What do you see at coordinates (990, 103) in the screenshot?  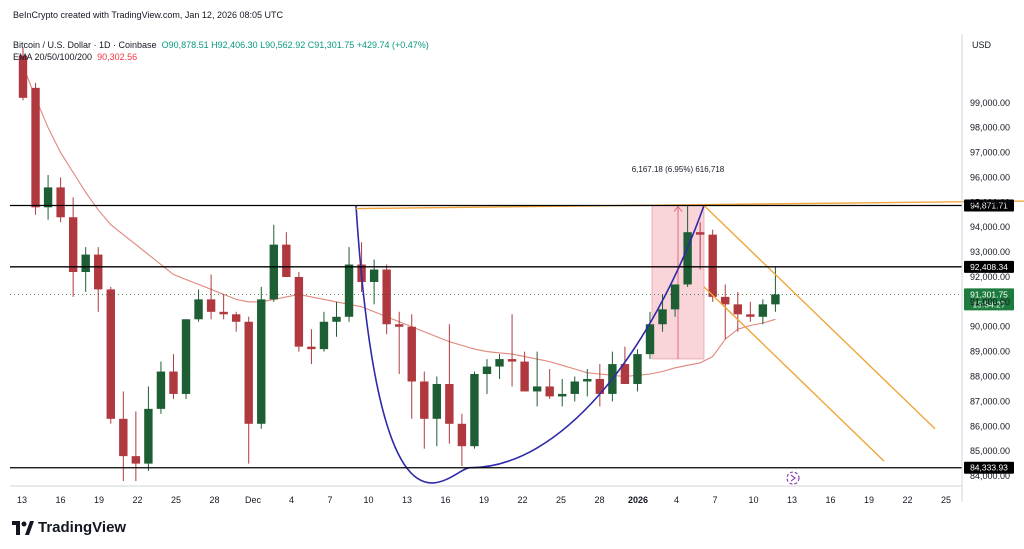 I see `y-tick-label: 99,000.00` at bounding box center [990, 103].